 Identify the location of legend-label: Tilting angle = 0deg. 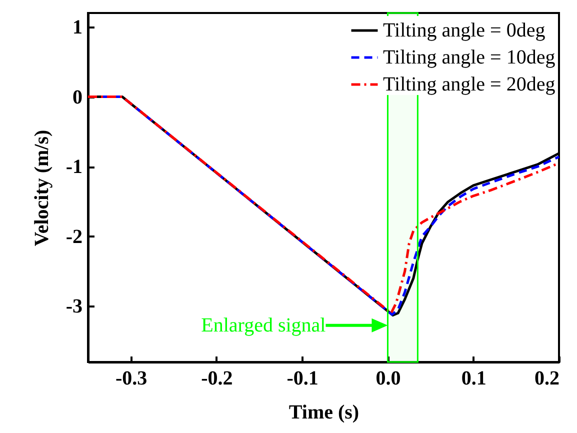
(464, 31).